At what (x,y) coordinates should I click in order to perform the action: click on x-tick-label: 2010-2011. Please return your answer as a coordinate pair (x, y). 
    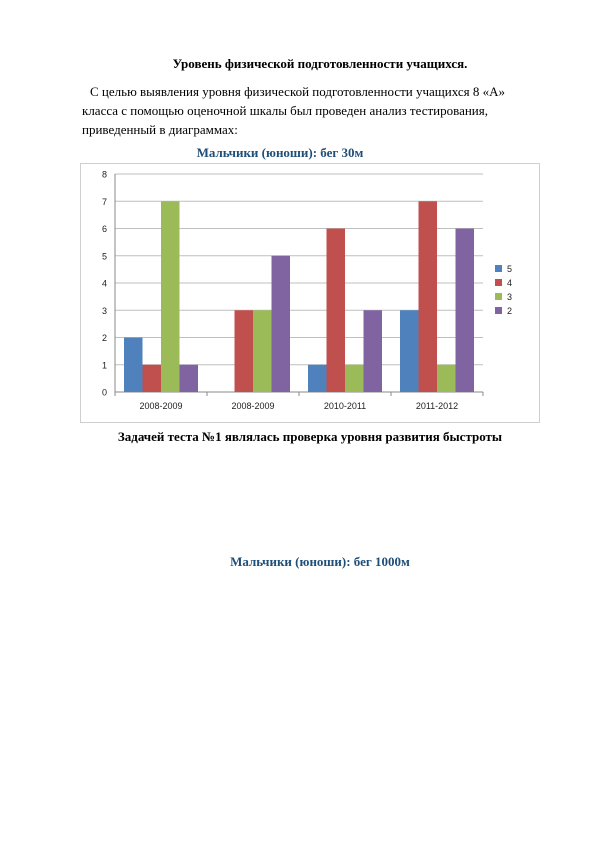
    Looking at the image, I should click on (345, 406).